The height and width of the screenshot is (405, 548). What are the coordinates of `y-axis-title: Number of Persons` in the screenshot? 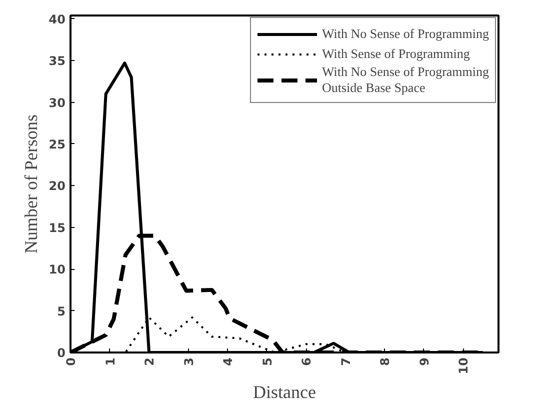 It's located at (30, 184).